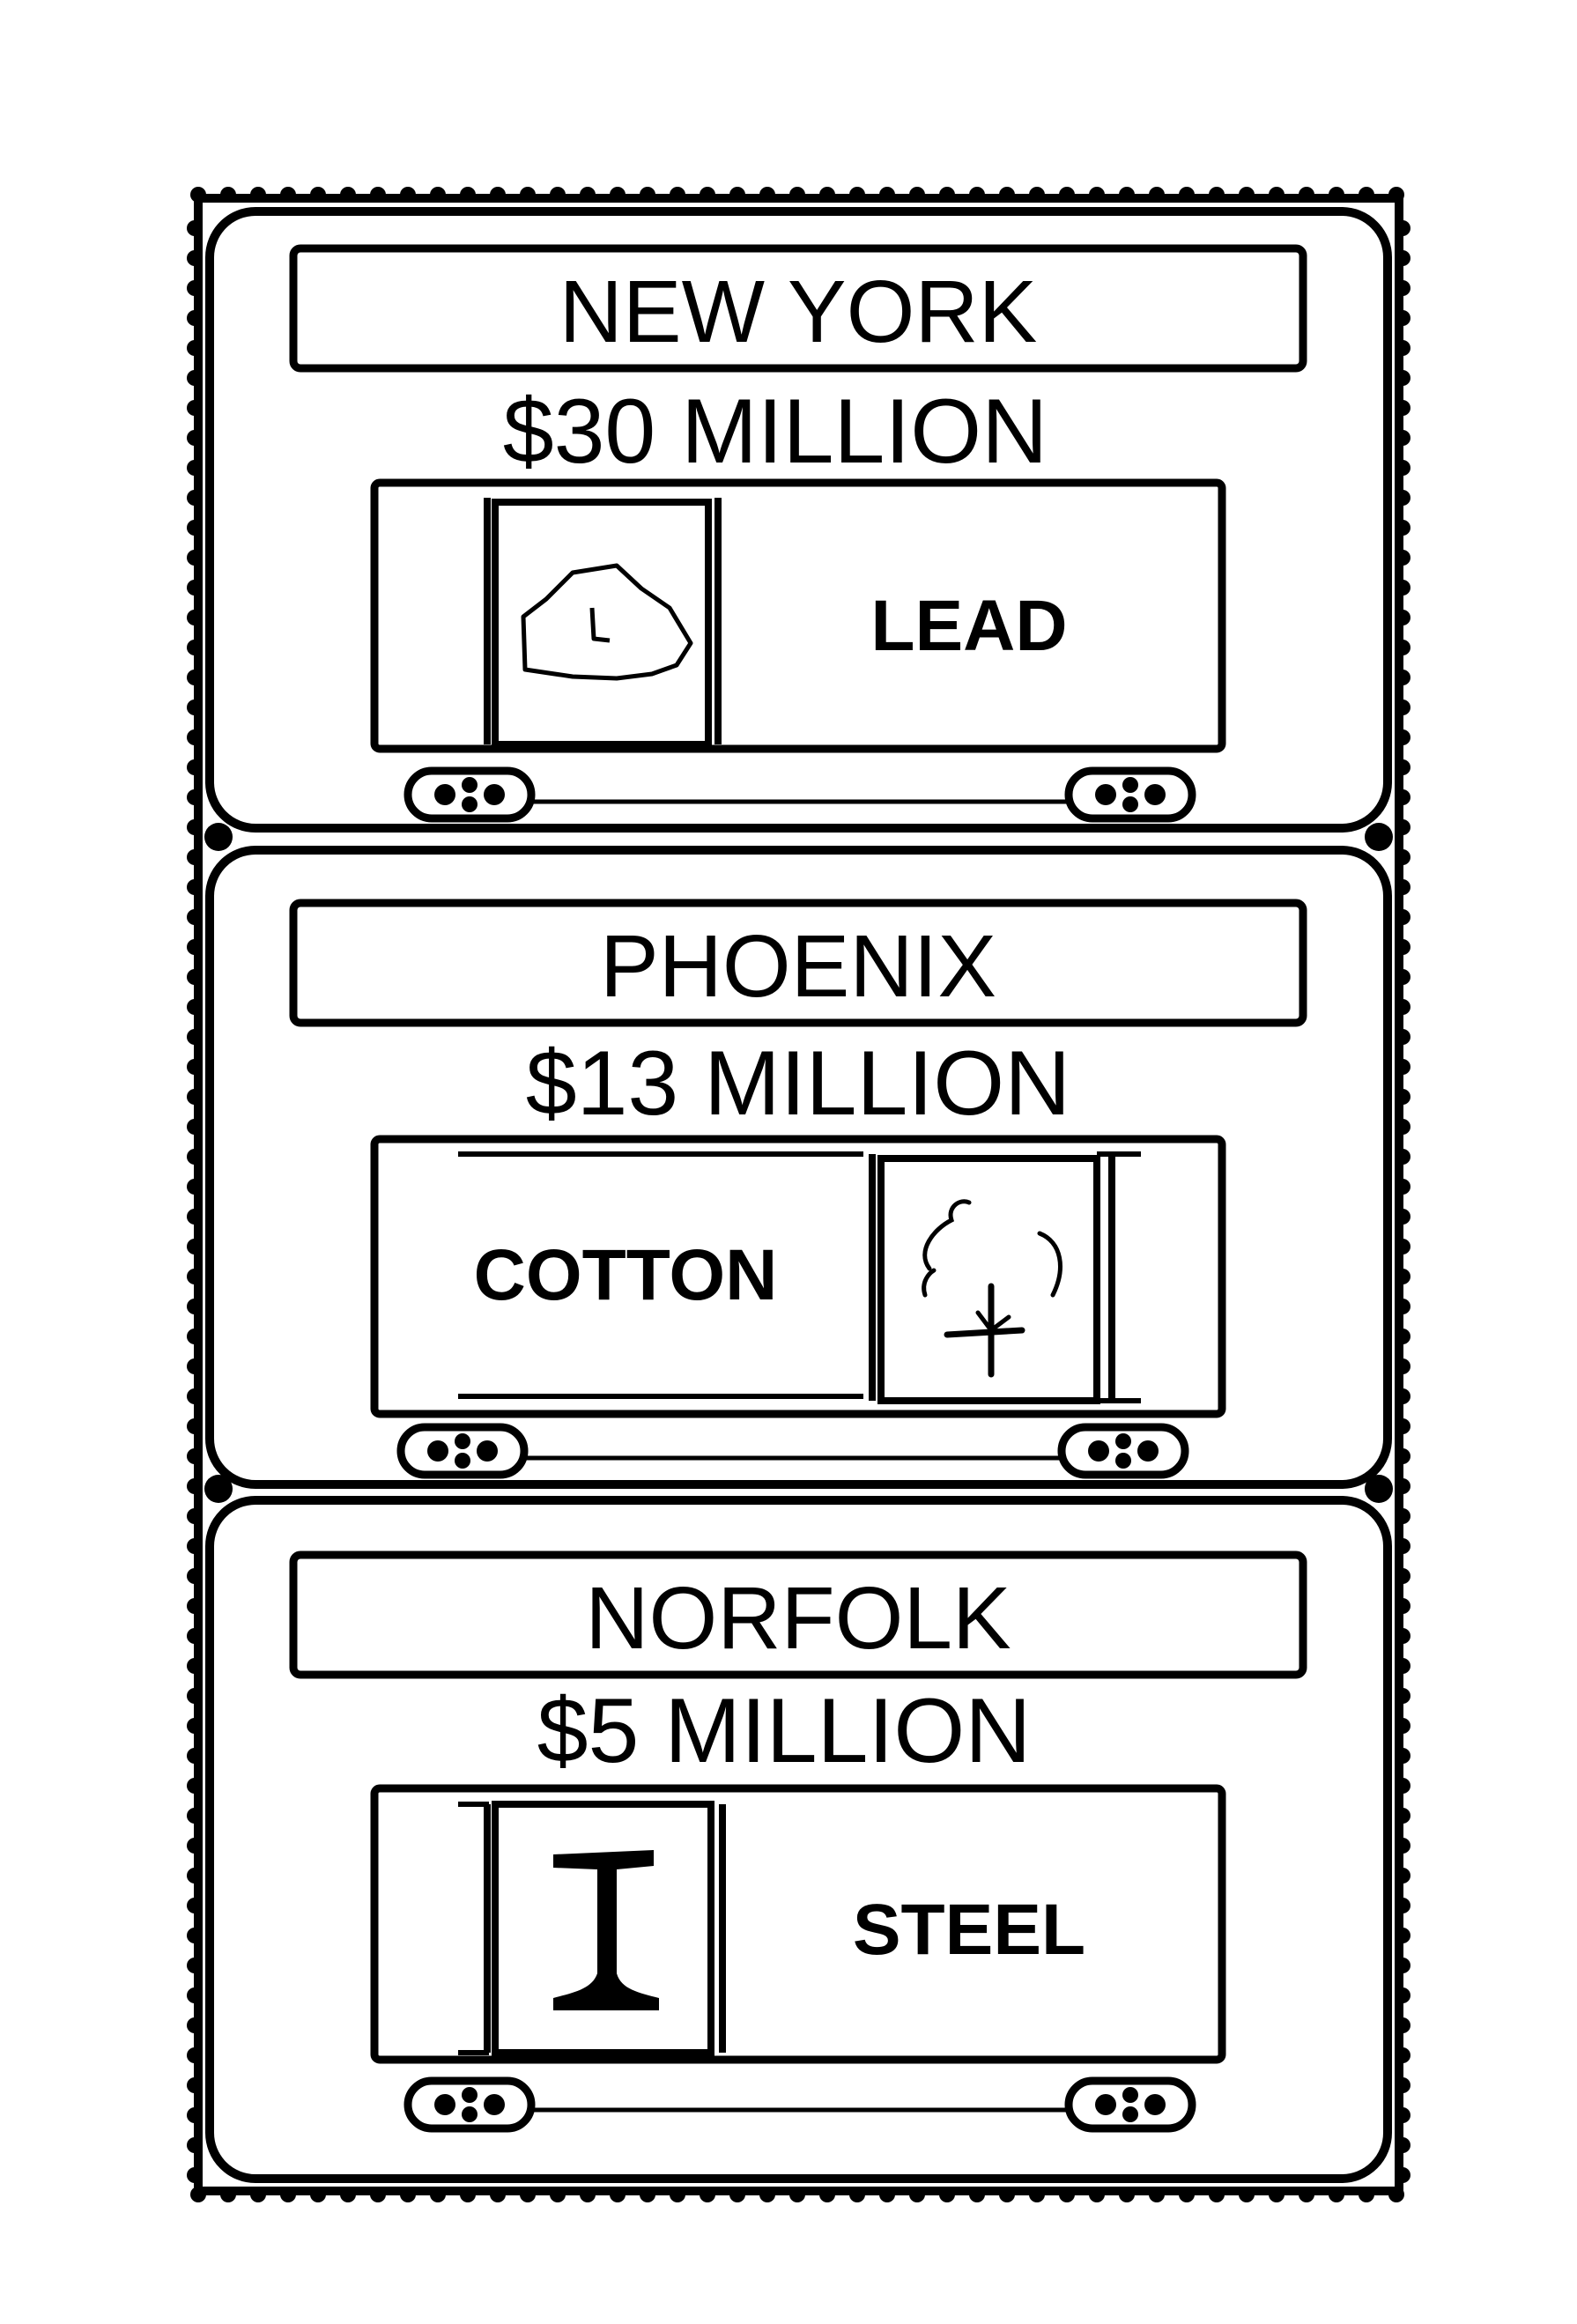 The image size is (1577, 2324). I want to click on value-label: $30 MILLION, so click(776, 432).